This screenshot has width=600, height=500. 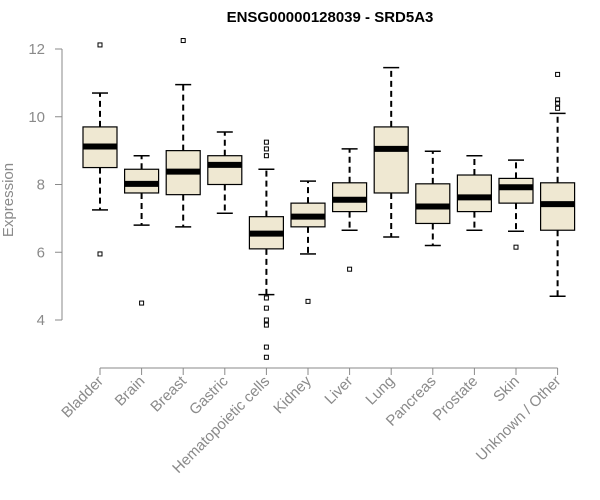 I want to click on box-bladder, so click(x=100, y=149).